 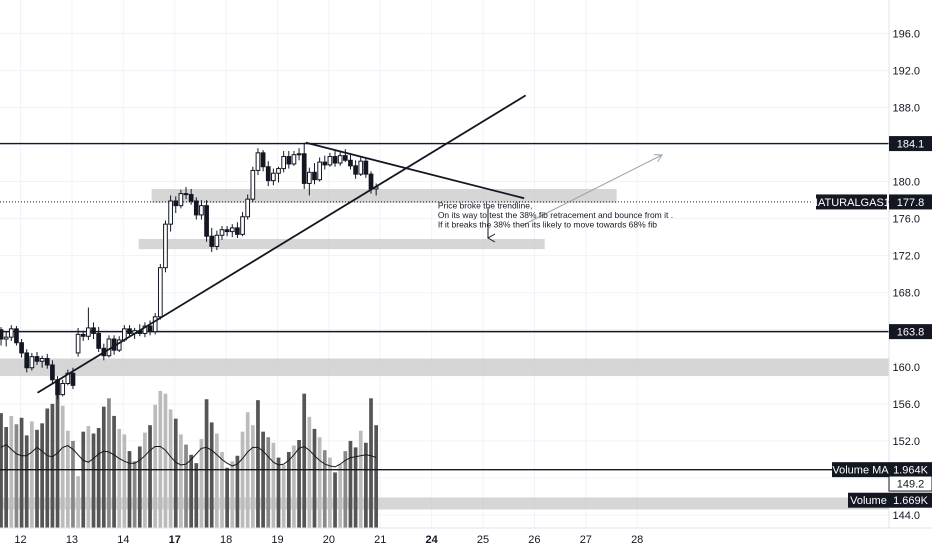 I want to click on time-tick-label: 27, so click(x=586, y=540).